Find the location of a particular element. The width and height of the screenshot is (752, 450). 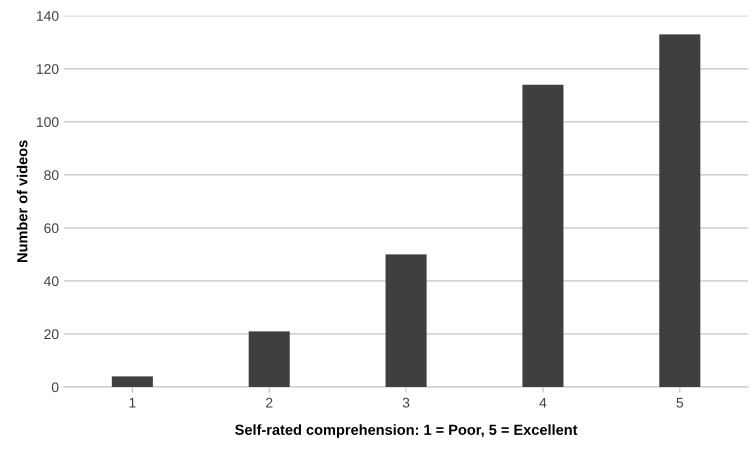

x-axis-title: Self-rated comprehension: 1 = Poor, 5 = Excellent is located at coordinates (406, 431).